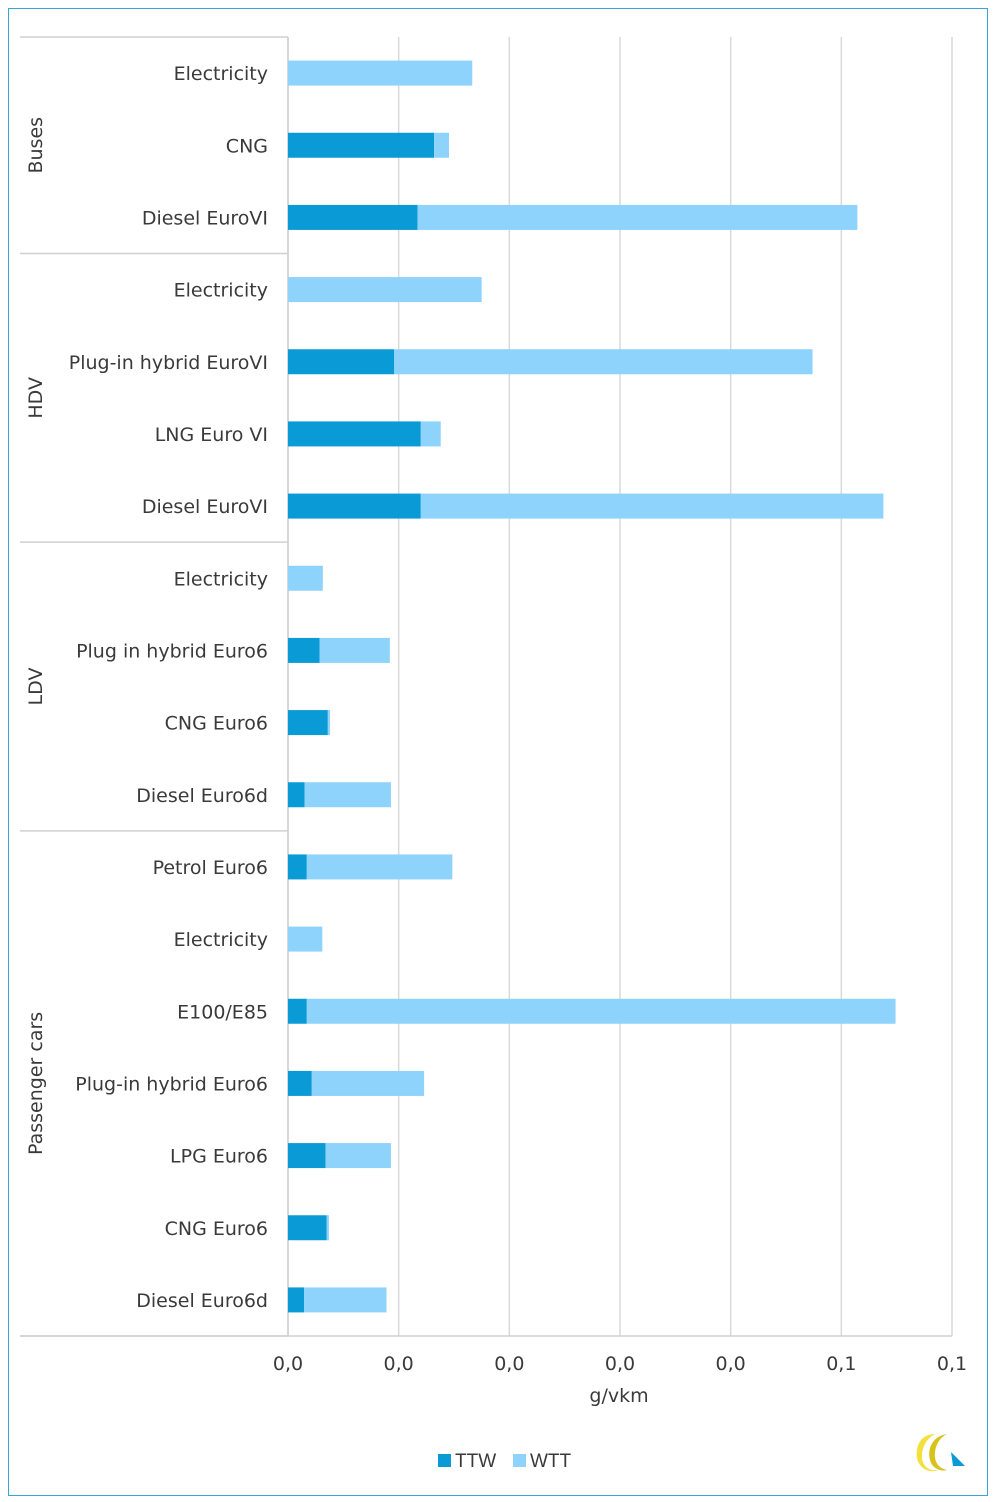  What do you see at coordinates (36, 145) in the screenshot?
I see `group-label: Buses` at bounding box center [36, 145].